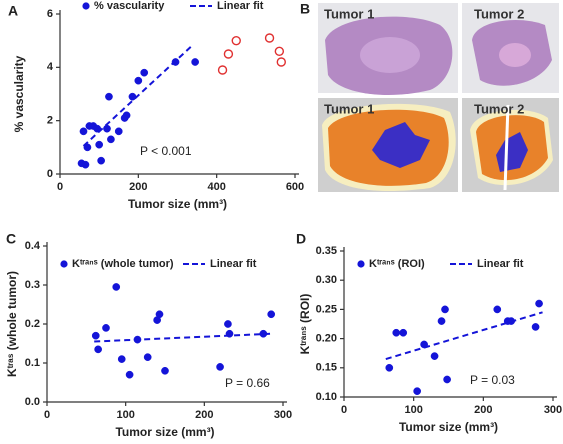 This screenshot has width=563, height=444. What do you see at coordinates (19, 93) in the screenshot?
I see `y-axis-title: % vascularity` at bounding box center [19, 93].